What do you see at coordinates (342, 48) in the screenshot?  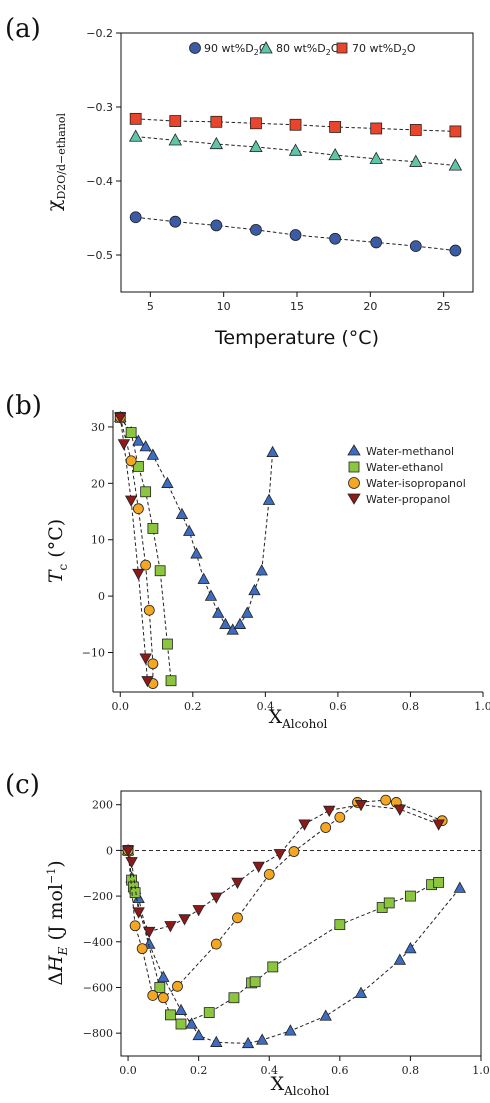 I see `legend-a-70-marker` at bounding box center [342, 48].